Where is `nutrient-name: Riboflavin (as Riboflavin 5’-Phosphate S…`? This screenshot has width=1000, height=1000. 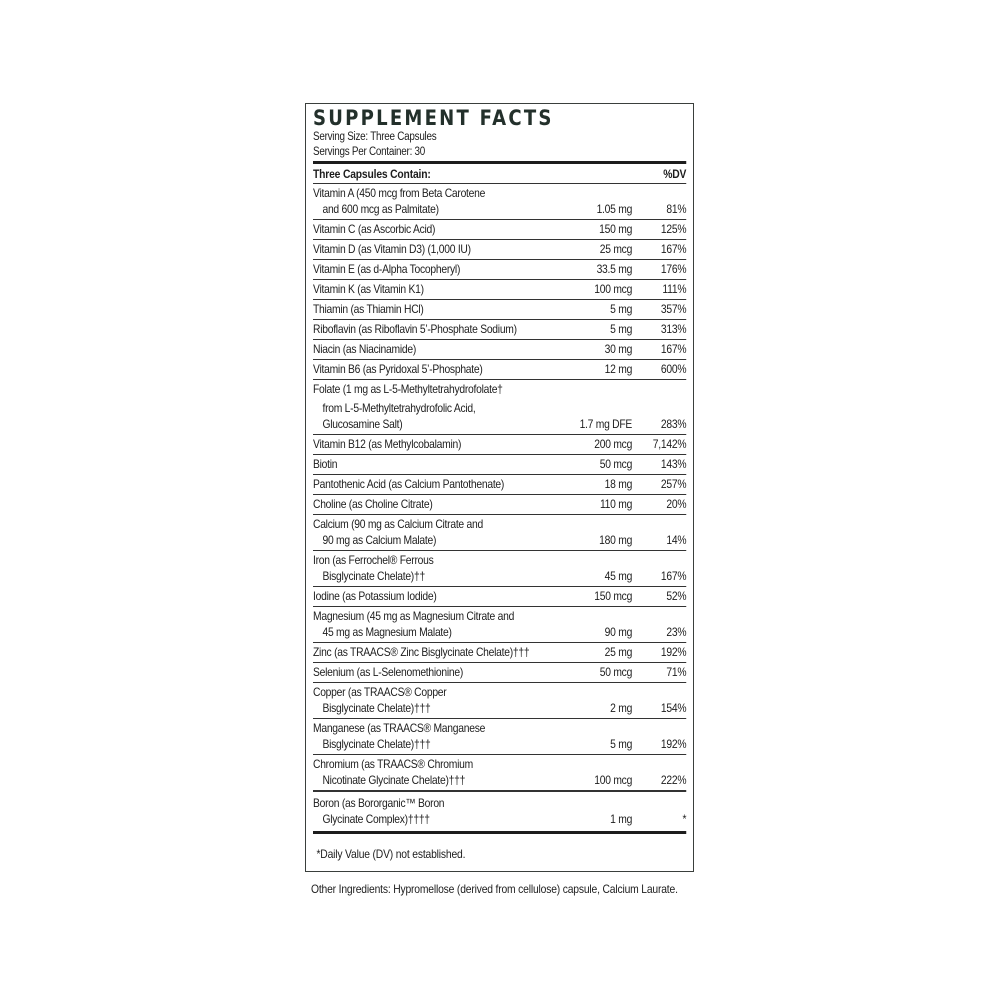
nutrient-name: Riboflavin (as Riboflavin 5’-Phosphate S… is located at coordinates (437, 329).